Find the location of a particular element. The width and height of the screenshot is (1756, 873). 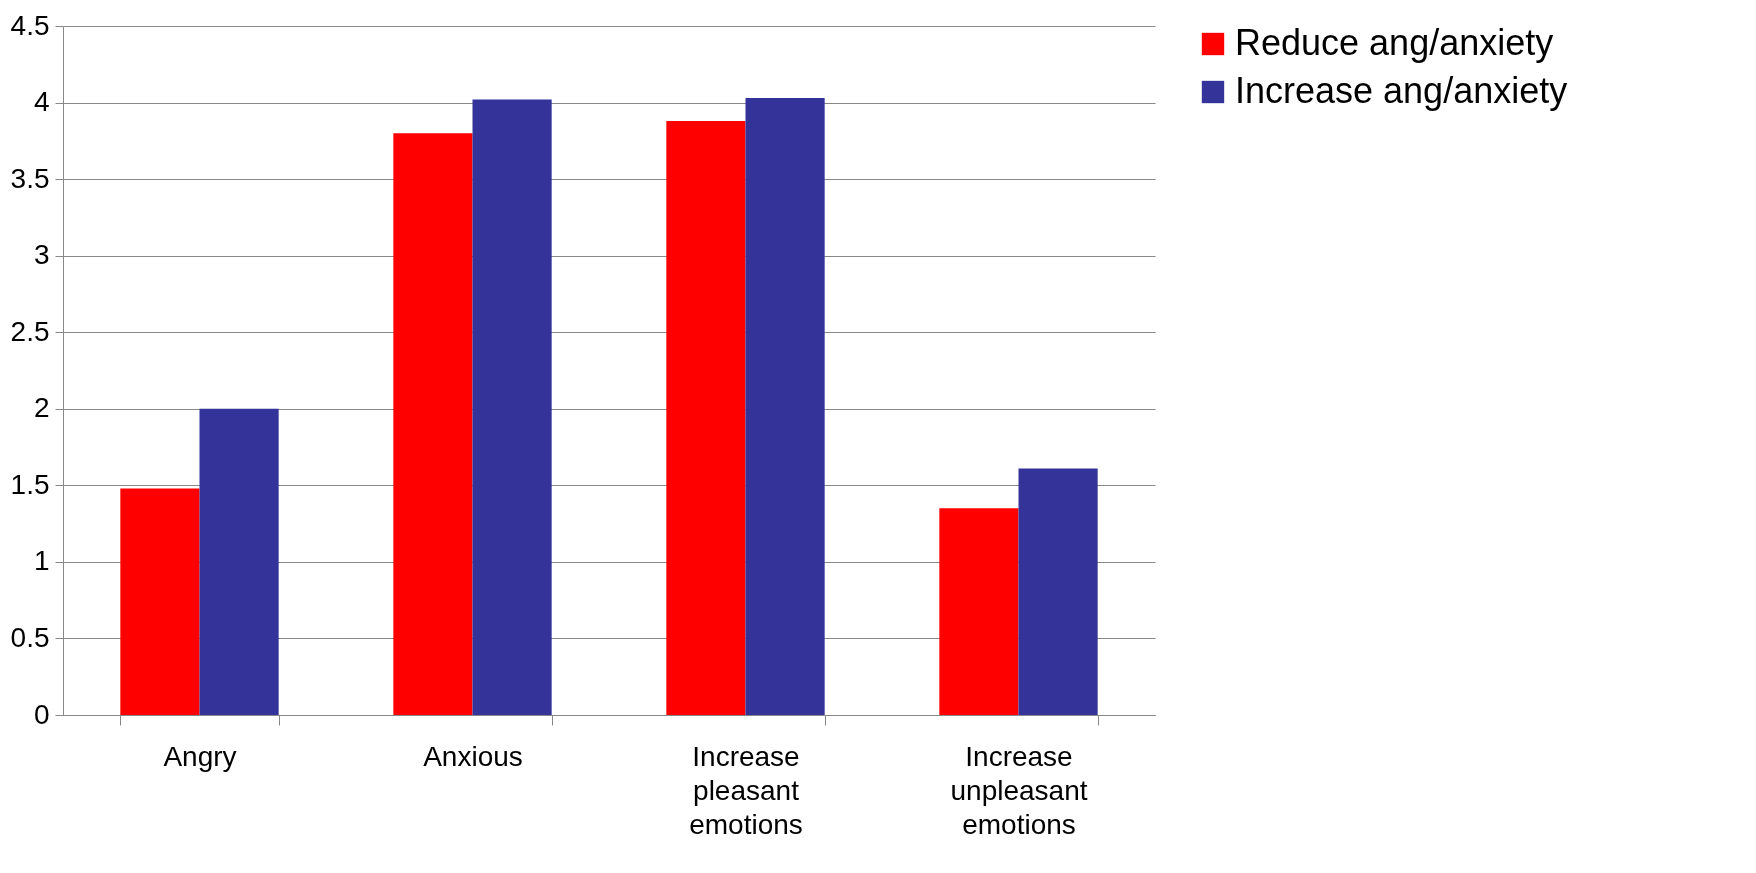

y-tick-label: 1.5 is located at coordinates (30, 484).